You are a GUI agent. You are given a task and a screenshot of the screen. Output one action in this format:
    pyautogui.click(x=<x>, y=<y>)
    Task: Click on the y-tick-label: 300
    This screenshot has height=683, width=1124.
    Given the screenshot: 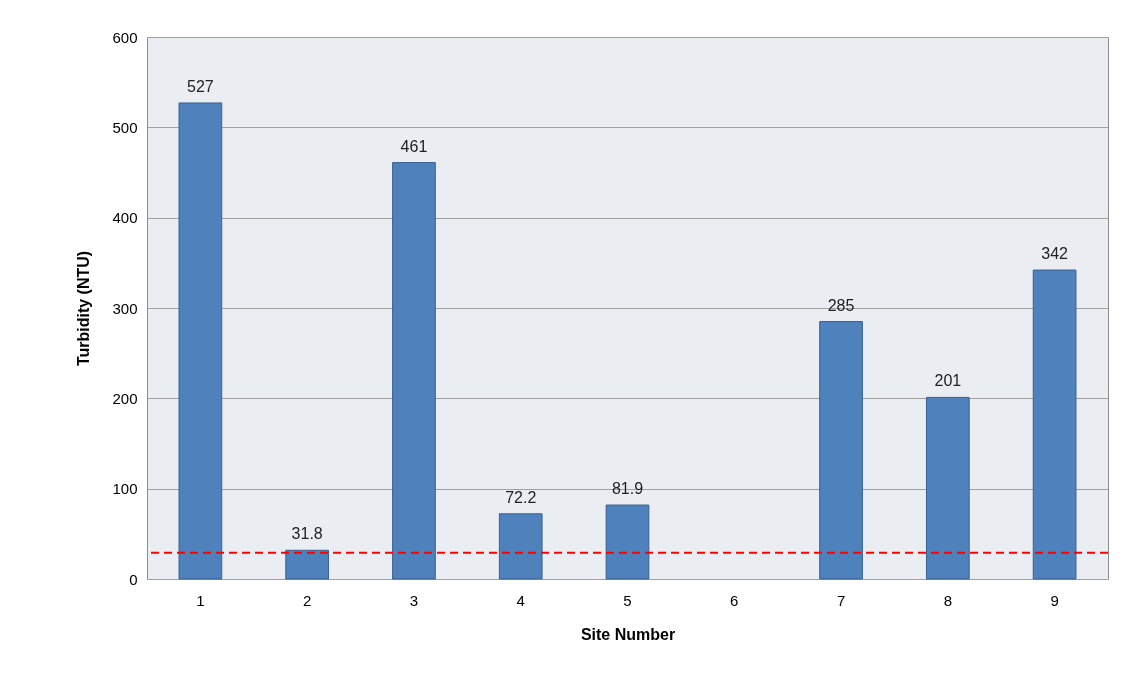 What is the action you would take?
    pyautogui.click(x=125, y=308)
    